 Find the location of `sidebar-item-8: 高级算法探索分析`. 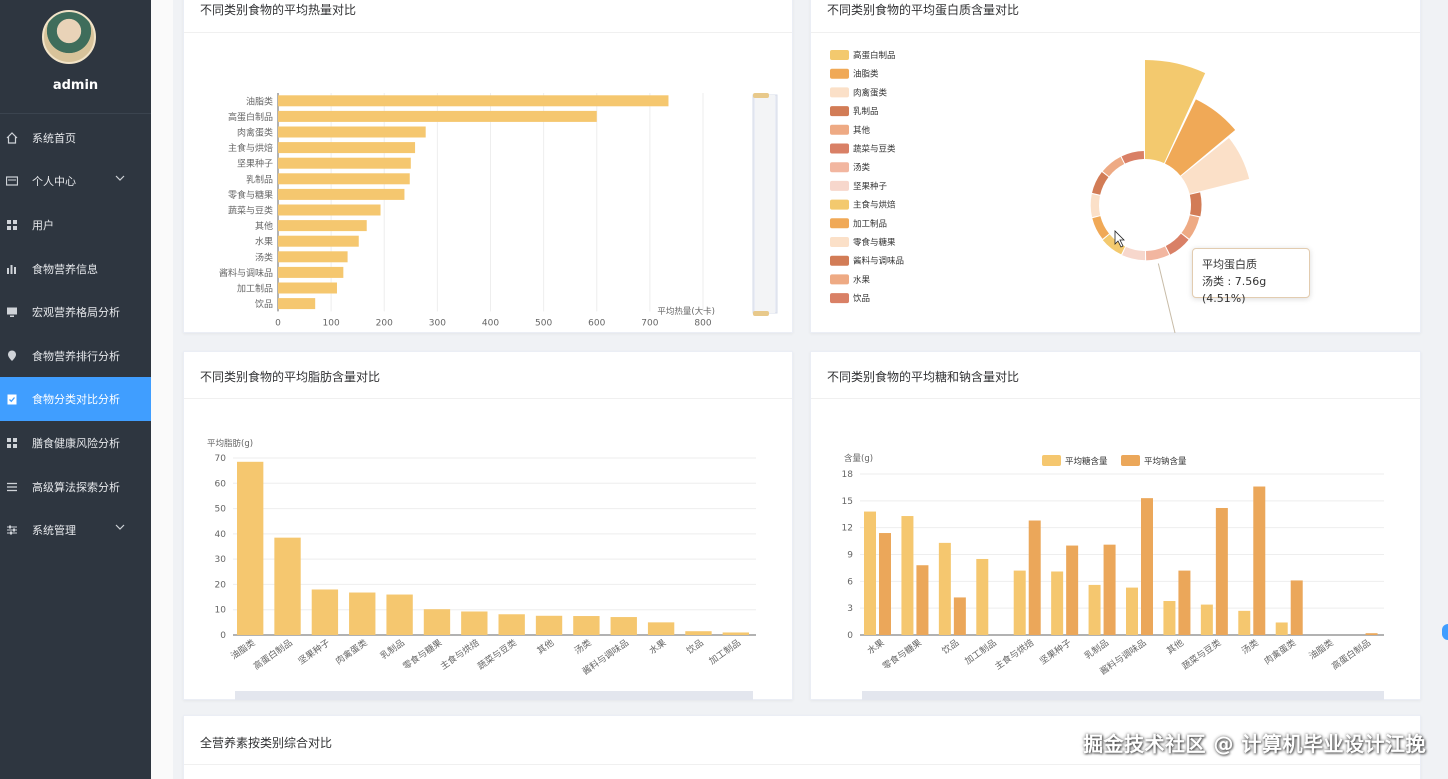

sidebar-item-8: 高级算法探索分析 is located at coordinates (75, 487).